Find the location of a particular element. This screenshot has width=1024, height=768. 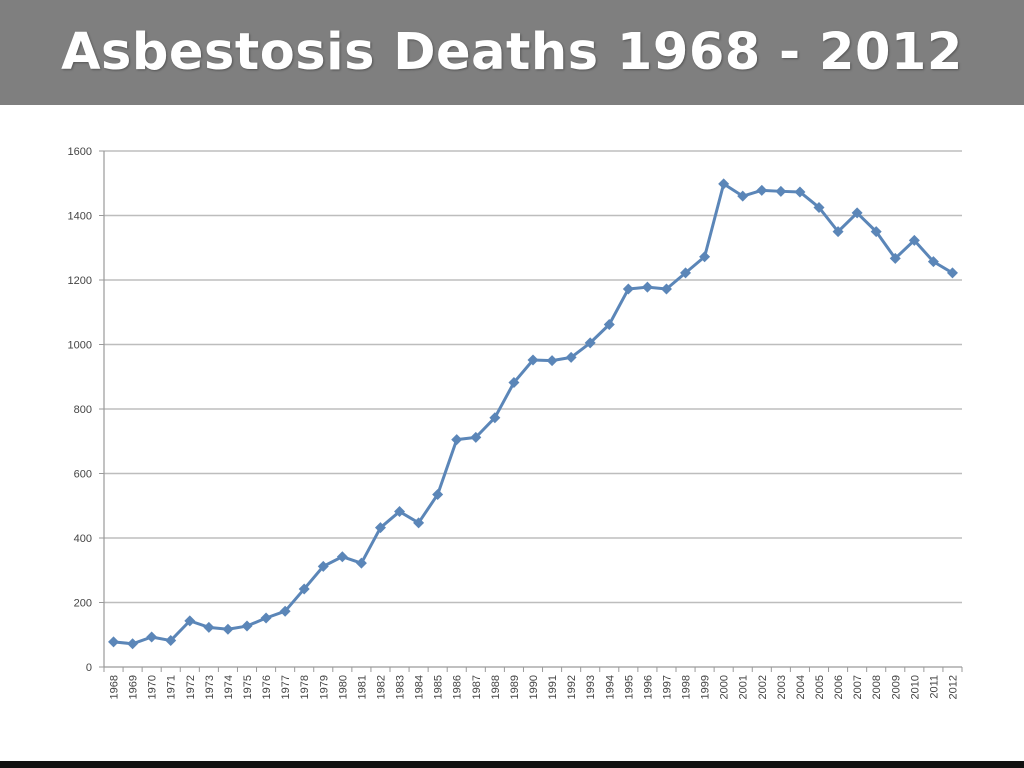

y-tick-label: 0 is located at coordinates (89, 668).